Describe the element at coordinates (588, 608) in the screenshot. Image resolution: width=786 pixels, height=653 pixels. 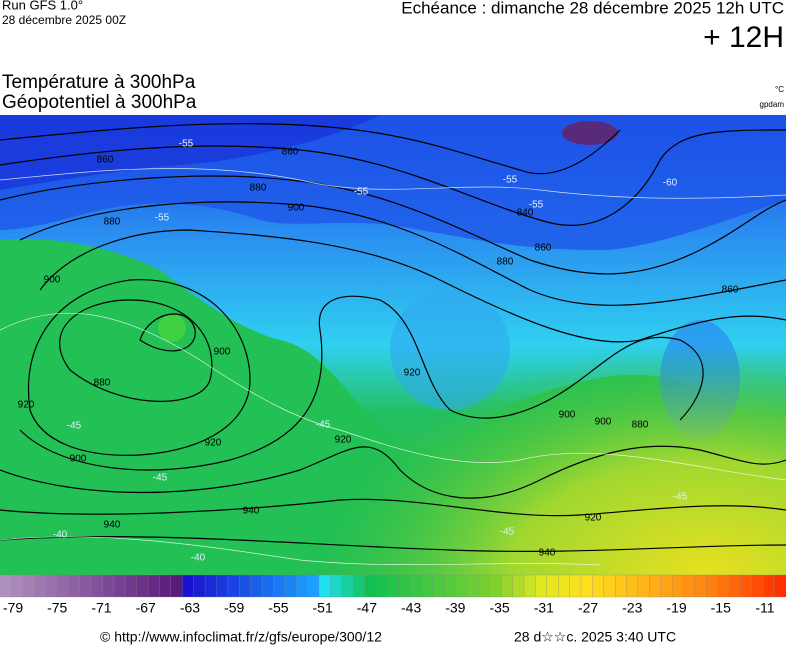
I see `colorbar-tick-label: -27` at that location.